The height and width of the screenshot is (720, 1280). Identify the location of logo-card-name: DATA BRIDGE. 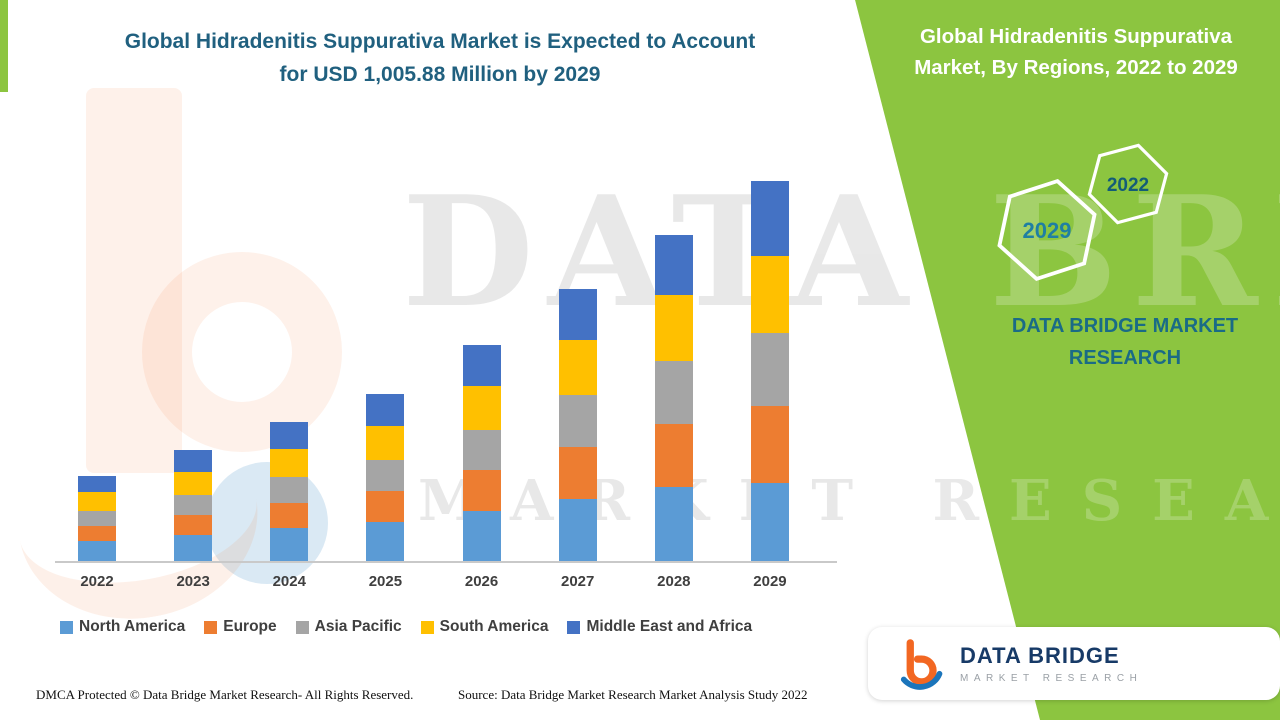
(1040, 655).